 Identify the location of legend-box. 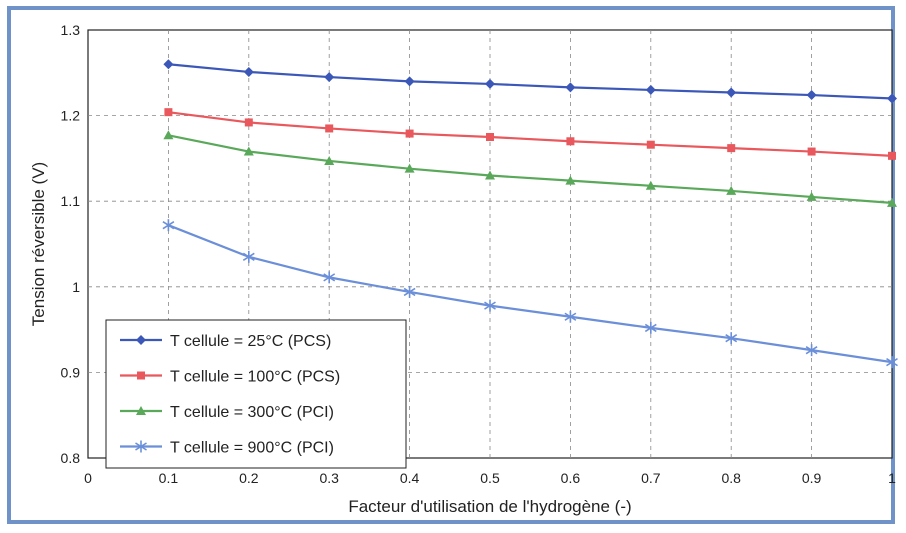
(256, 394).